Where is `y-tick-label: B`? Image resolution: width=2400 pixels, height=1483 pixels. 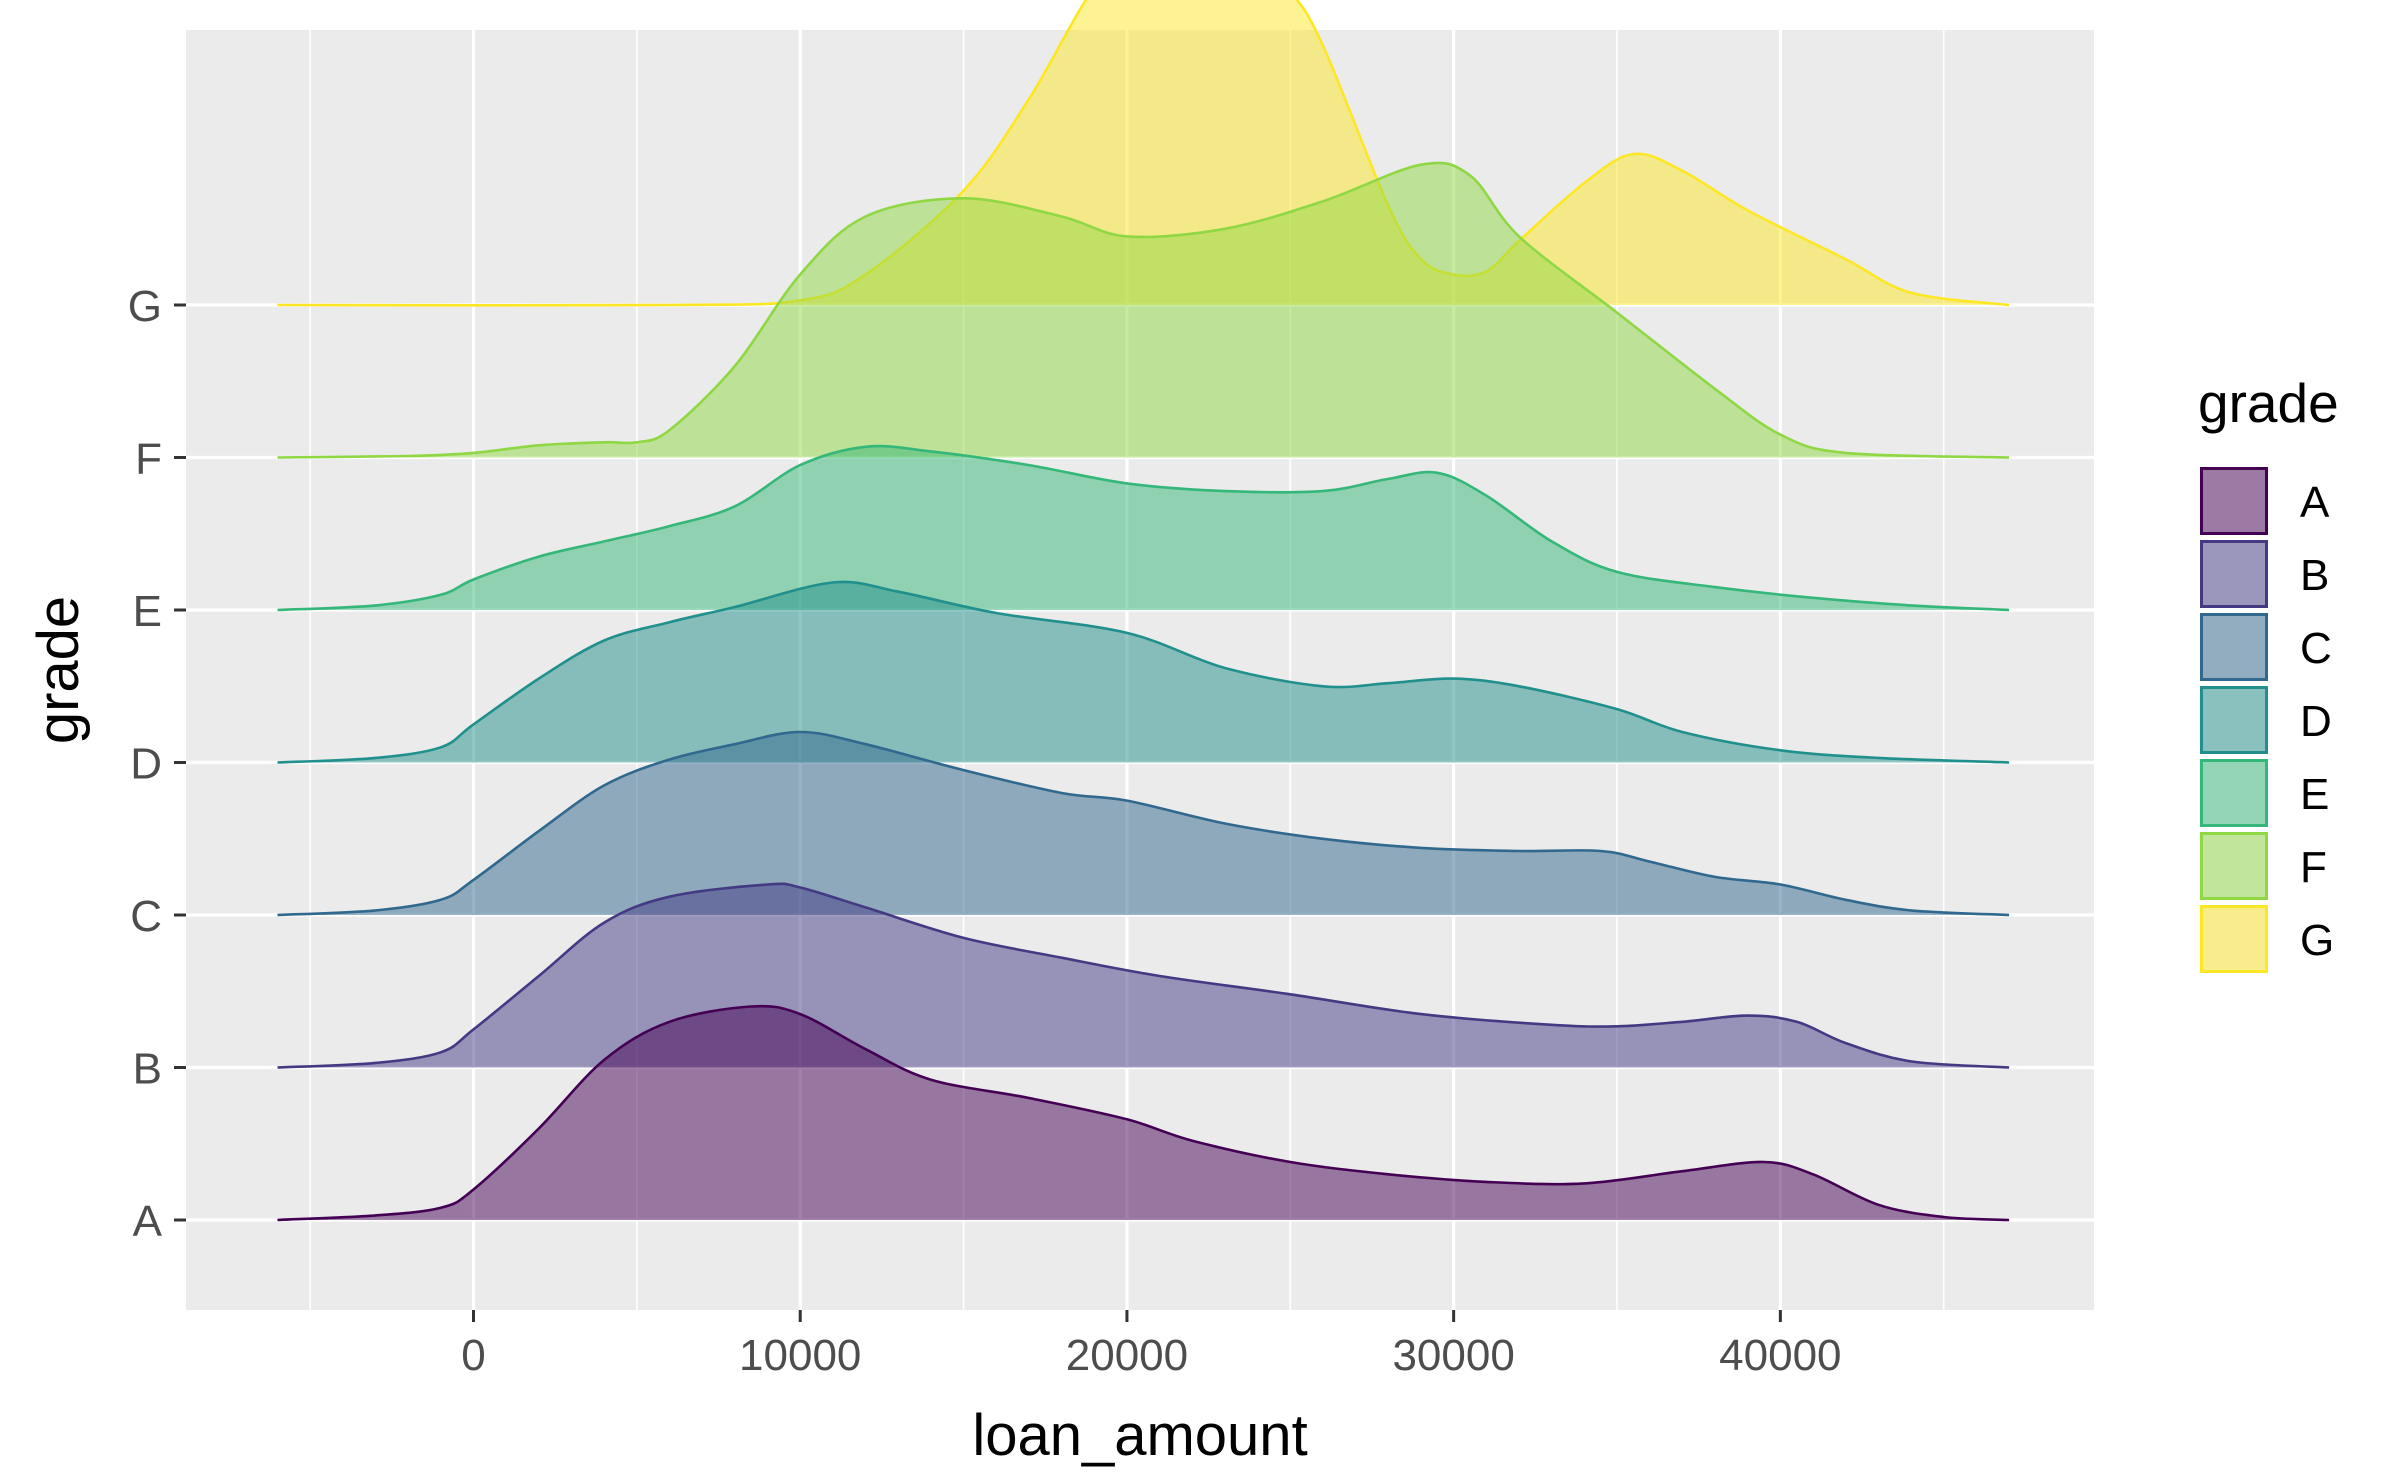 y-tick-label: B is located at coordinates (147, 1069).